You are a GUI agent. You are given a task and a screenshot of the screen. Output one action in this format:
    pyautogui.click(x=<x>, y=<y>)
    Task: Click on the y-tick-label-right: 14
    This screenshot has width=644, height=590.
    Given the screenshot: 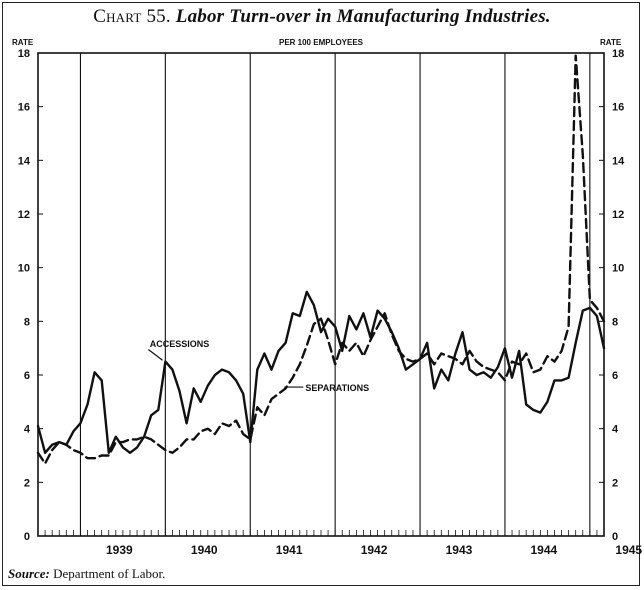 What is the action you would take?
    pyautogui.click(x=618, y=161)
    